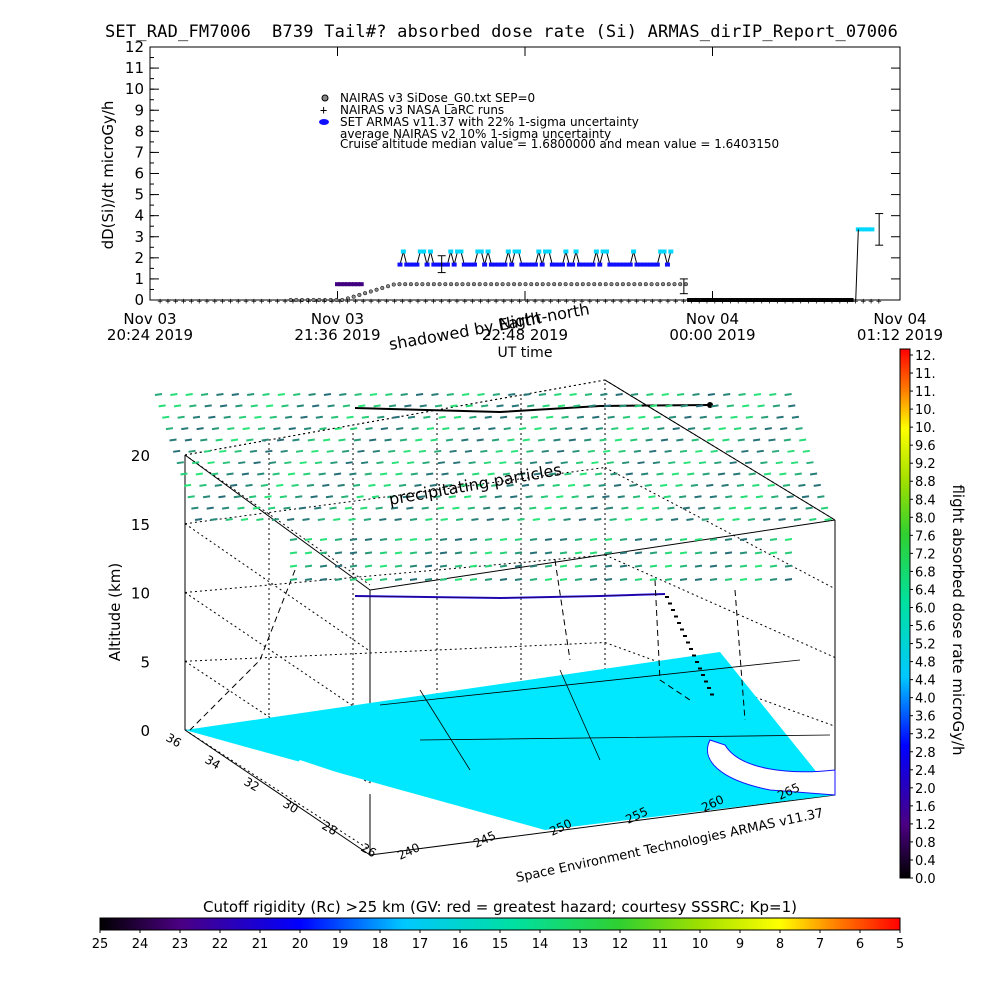 The image size is (1000, 1000). What do you see at coordinates (395, 496) in the screenshot?
I see `grid-line` at bounding box center [395, 496].